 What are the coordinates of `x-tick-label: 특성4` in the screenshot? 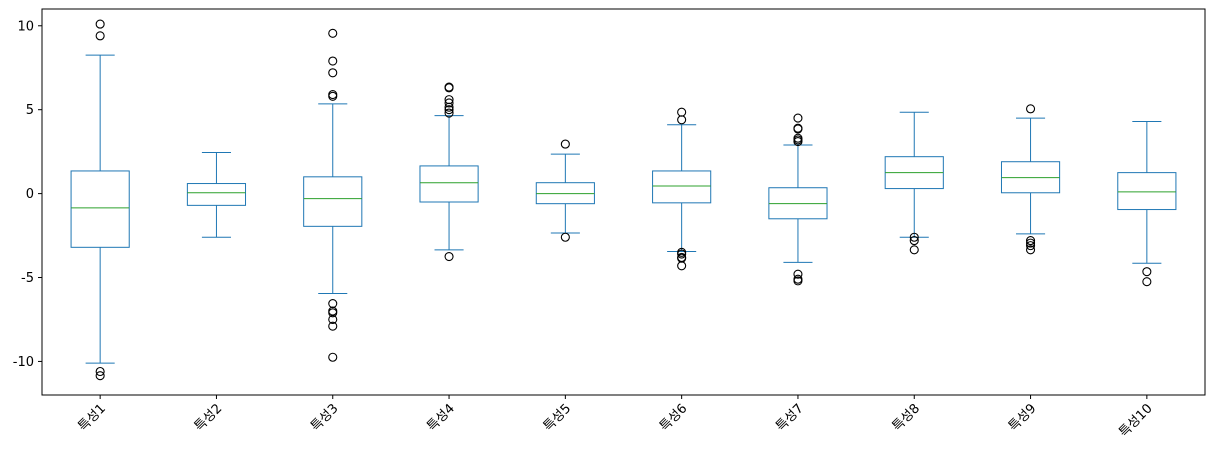 It's located at (441, 417).